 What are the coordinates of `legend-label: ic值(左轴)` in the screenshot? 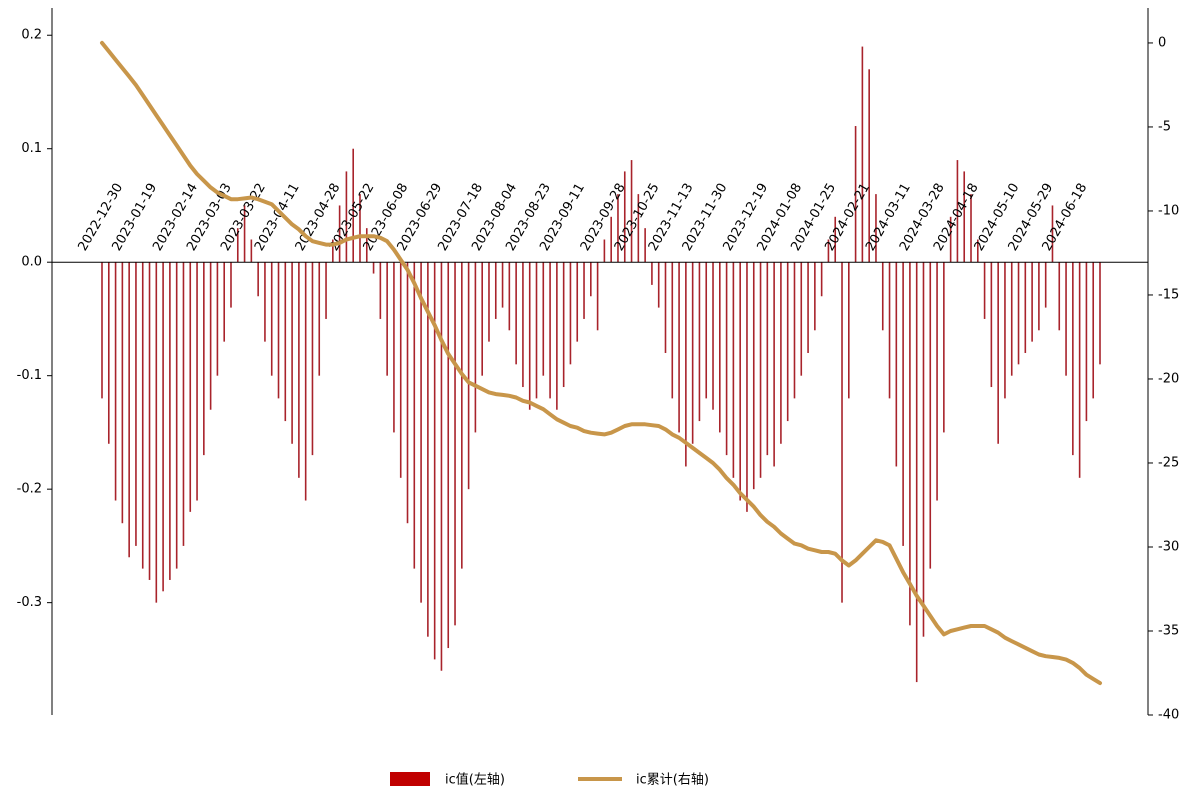 It's located at (475, 780).